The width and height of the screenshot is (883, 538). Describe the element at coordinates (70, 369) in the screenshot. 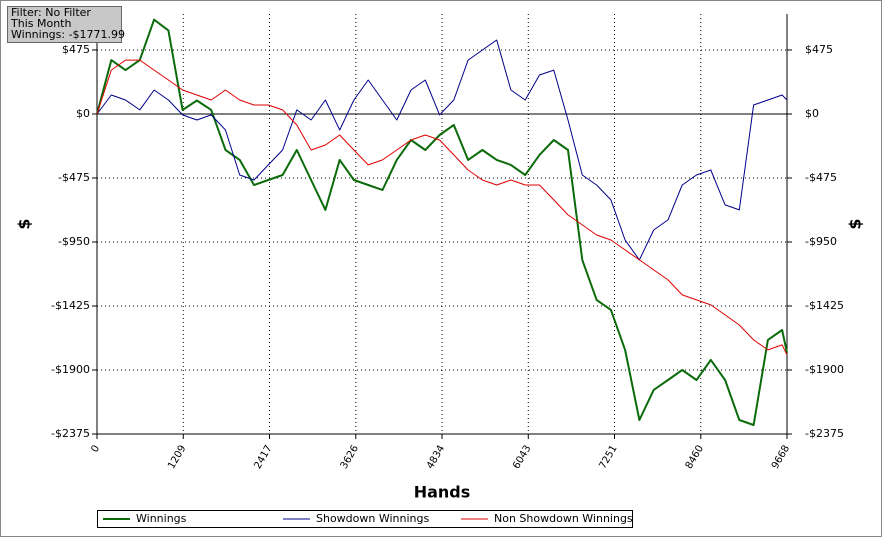

I see `y-tick-label: -$1900` at that location.